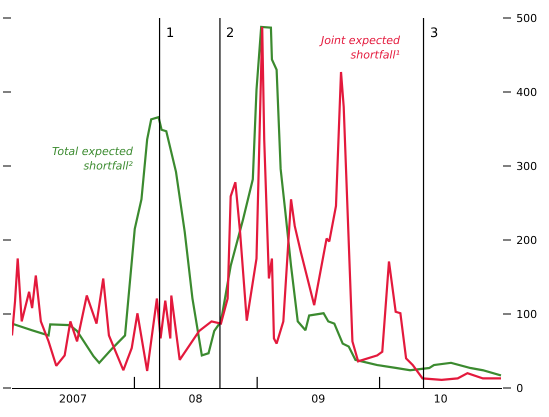  I want to click on series-label: Total expected shortfall², so click(93, 158).